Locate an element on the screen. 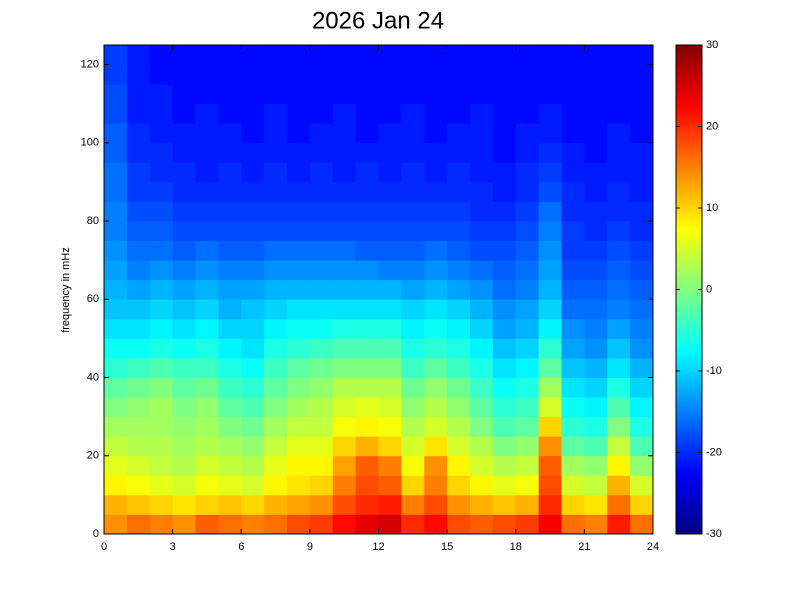 The height and width of the screenshot is (600, 801). y-tick-label: 20 is located at coordinates (93, 456).